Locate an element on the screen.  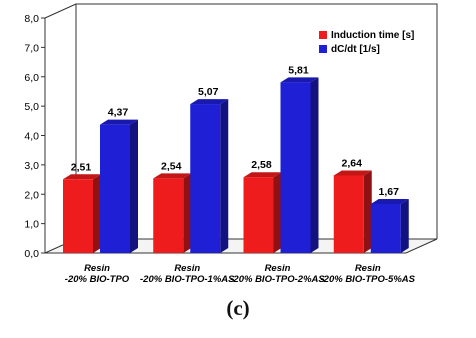
y-tick-label: 7,0 is located at coordinates (31, 48).